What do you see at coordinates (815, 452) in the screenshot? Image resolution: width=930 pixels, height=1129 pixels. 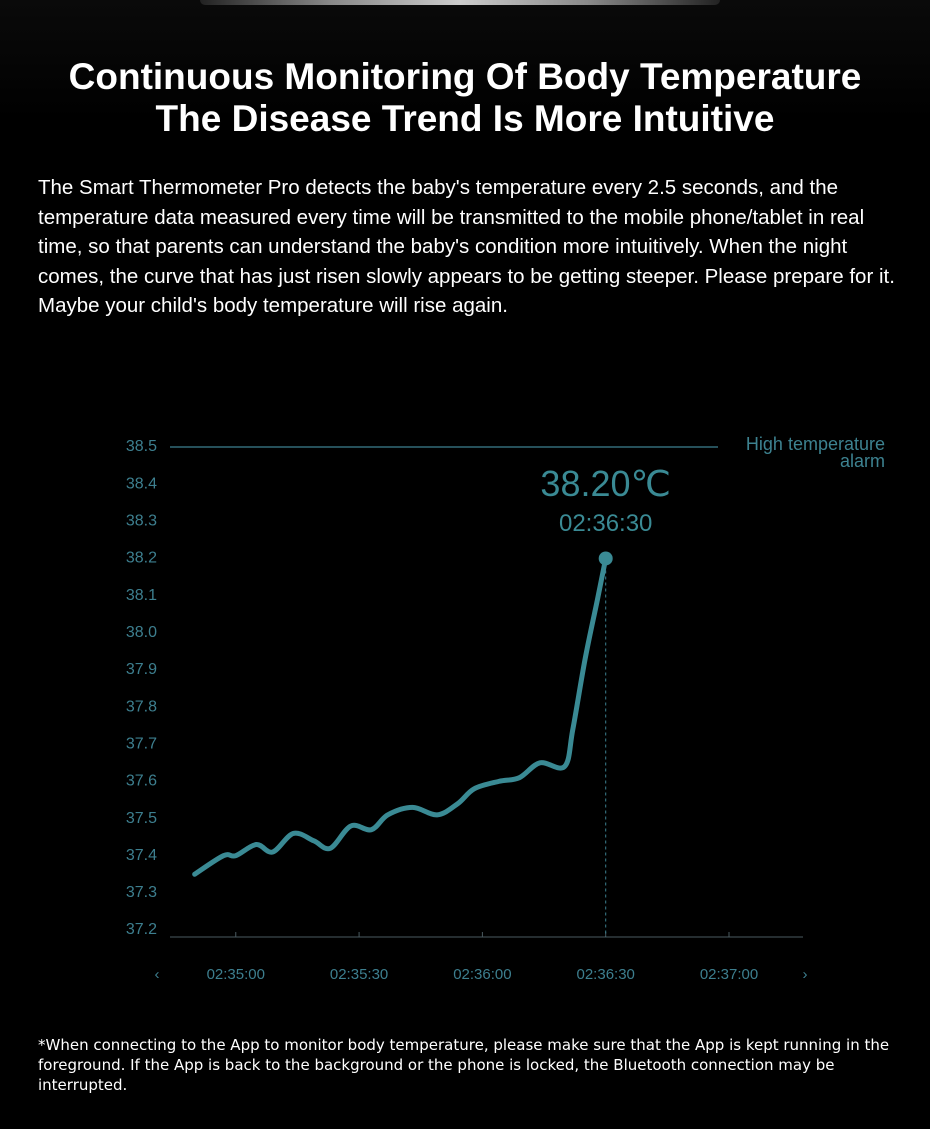 I see `alarm-label: High temperature alarm` at bounding box center [815, 452].